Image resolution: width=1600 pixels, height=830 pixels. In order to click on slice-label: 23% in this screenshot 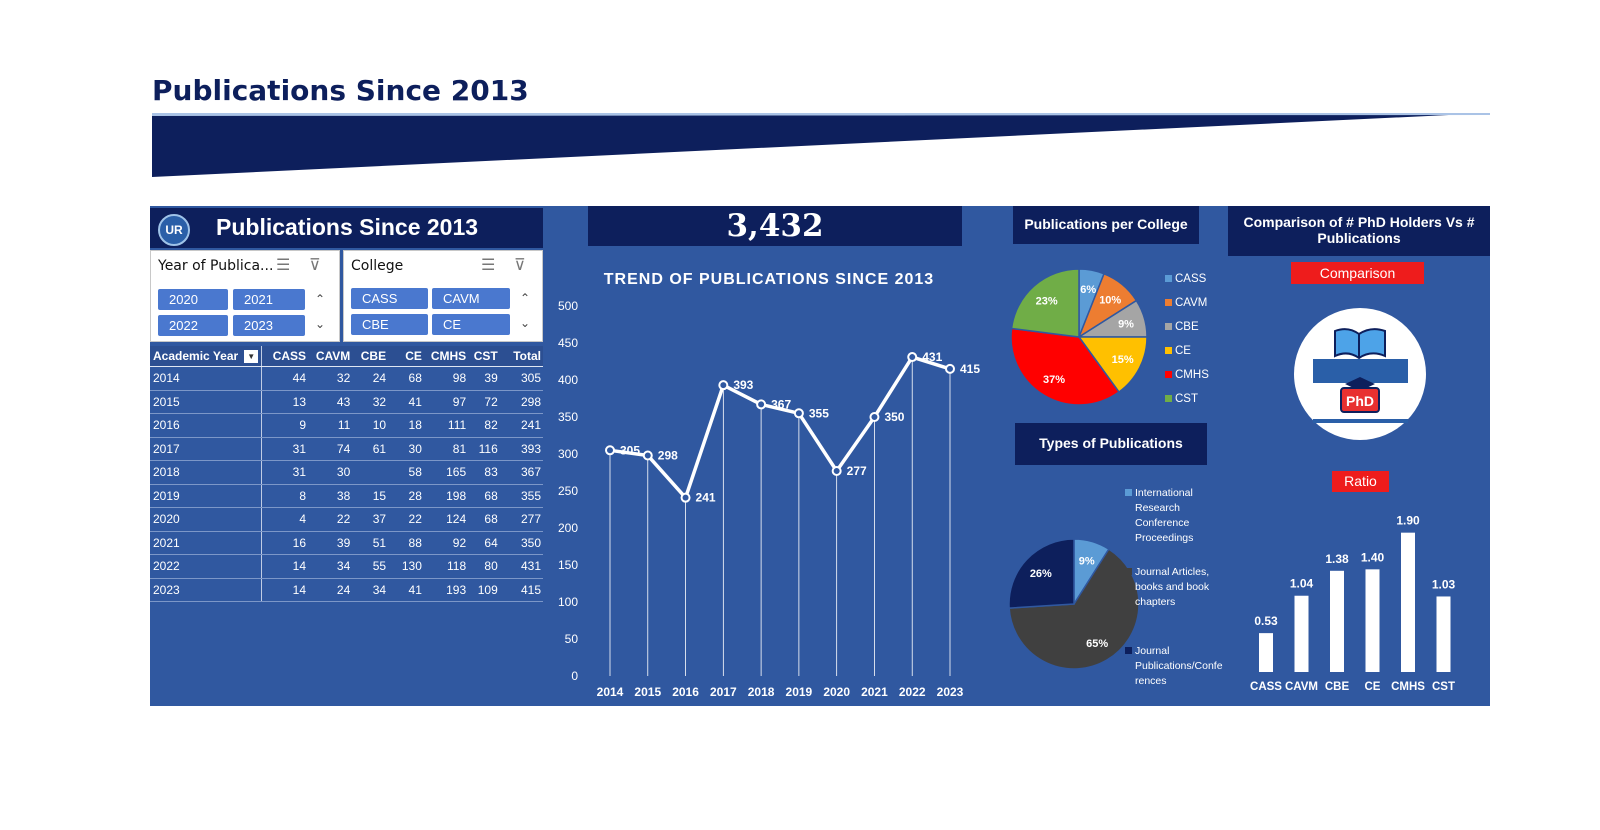, I will do `click(1047, 301)`.